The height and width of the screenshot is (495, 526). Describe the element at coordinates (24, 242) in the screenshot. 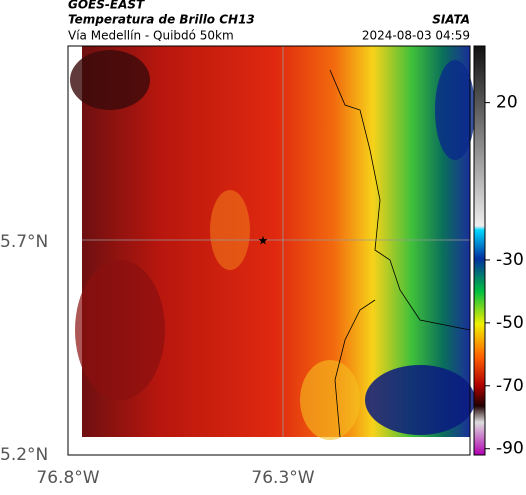

I see `y-label: 5.7°N` at that location.